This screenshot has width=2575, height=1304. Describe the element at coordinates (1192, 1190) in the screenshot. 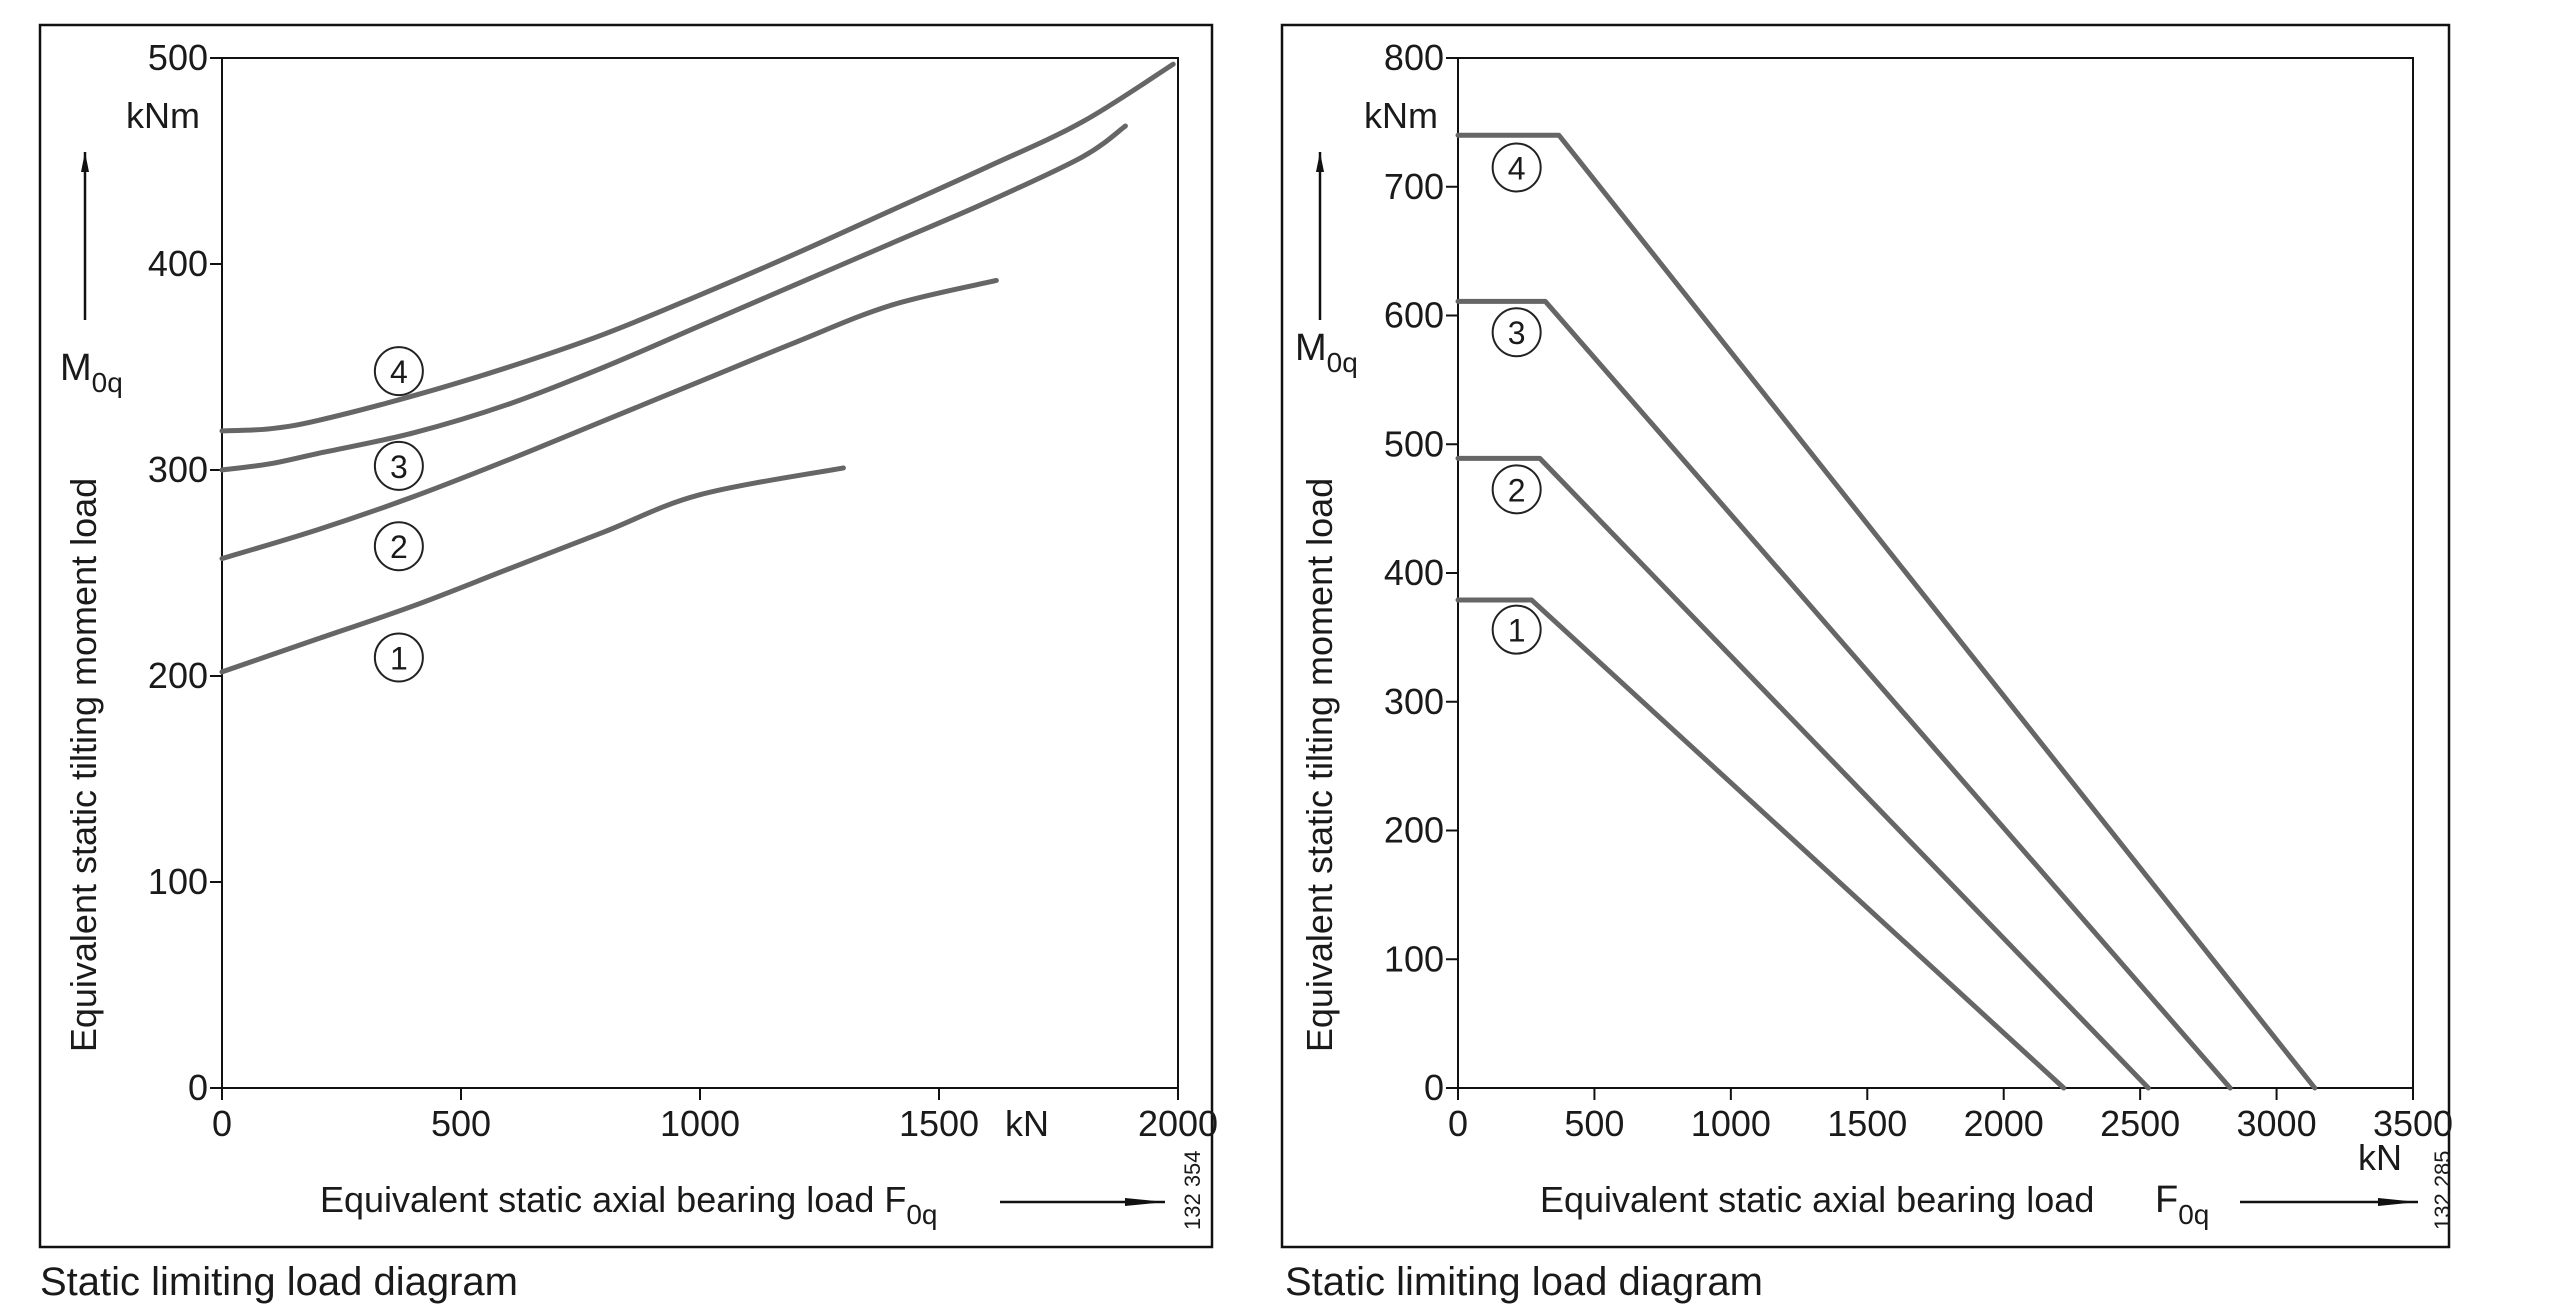

I see `figure-number: 132 354` at that location.